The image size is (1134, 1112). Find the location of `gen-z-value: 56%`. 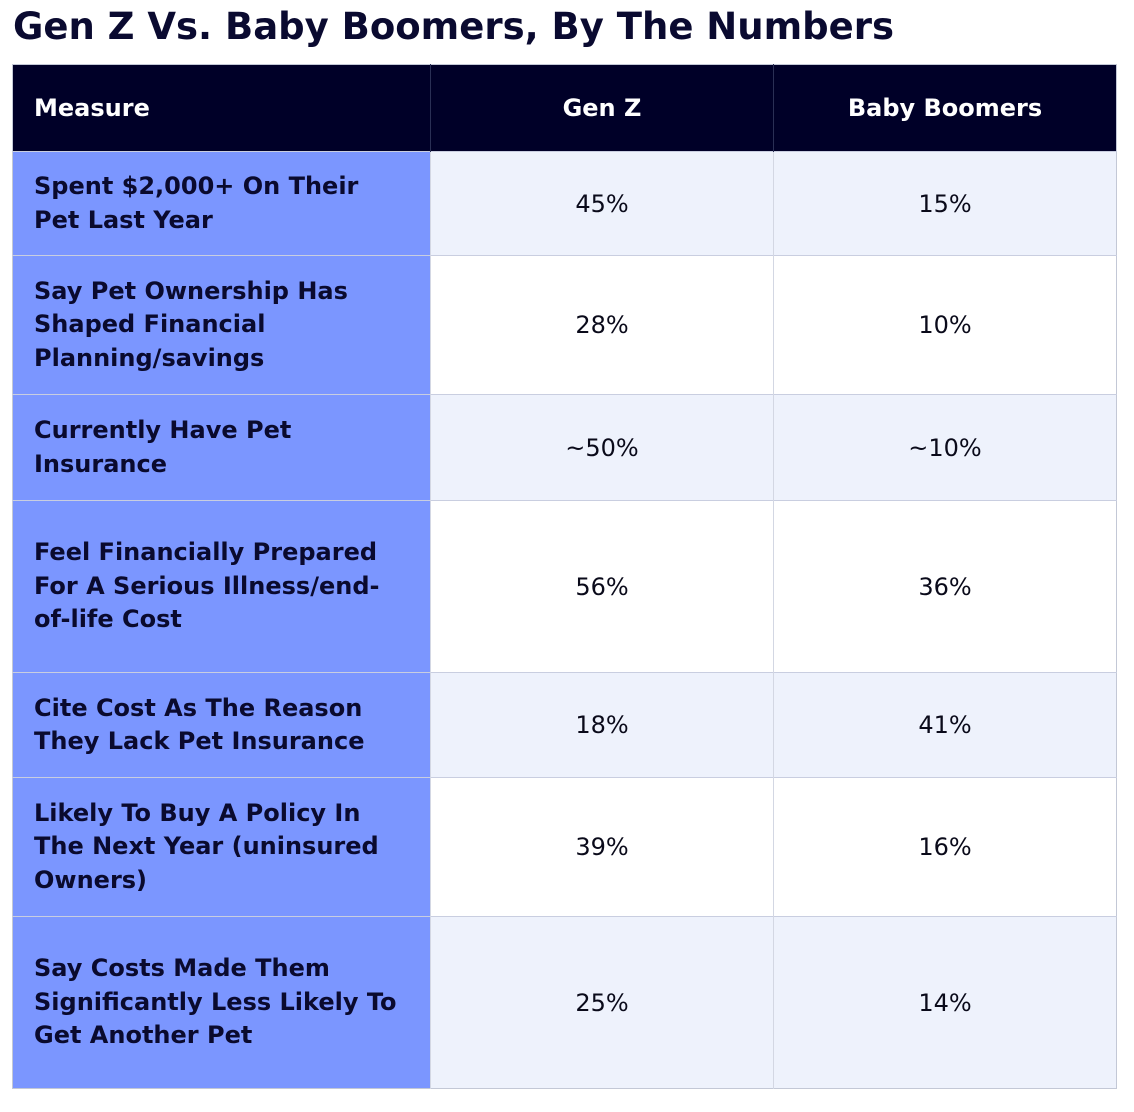

gen-z-value: 56% is located at coordinates (602, 586).